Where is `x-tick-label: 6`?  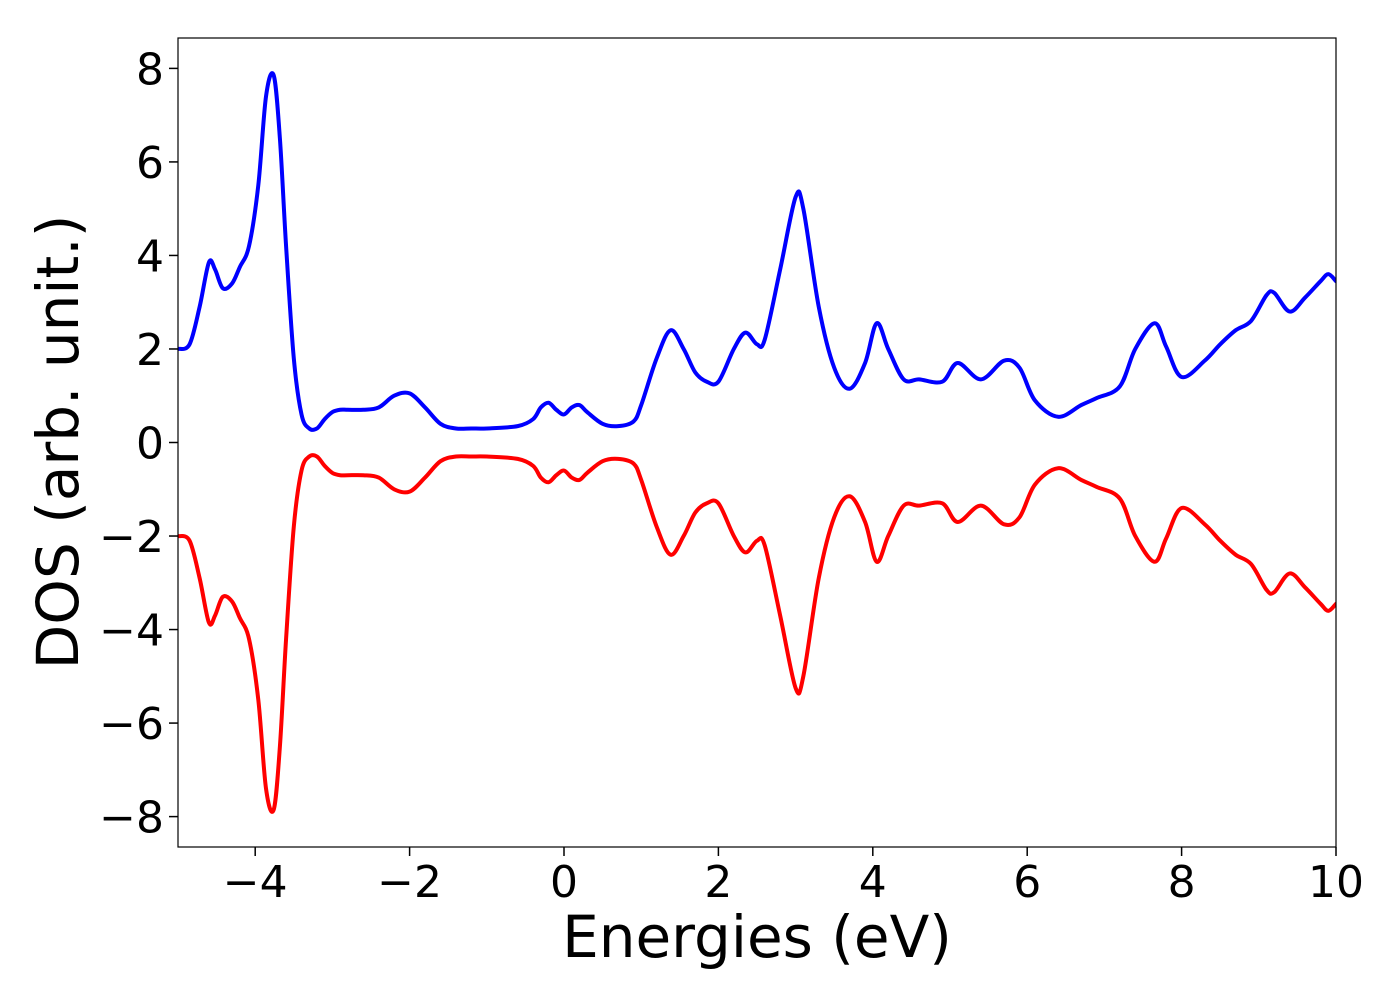
x-tick-label: 6 is located at coordinates (1027, 882).